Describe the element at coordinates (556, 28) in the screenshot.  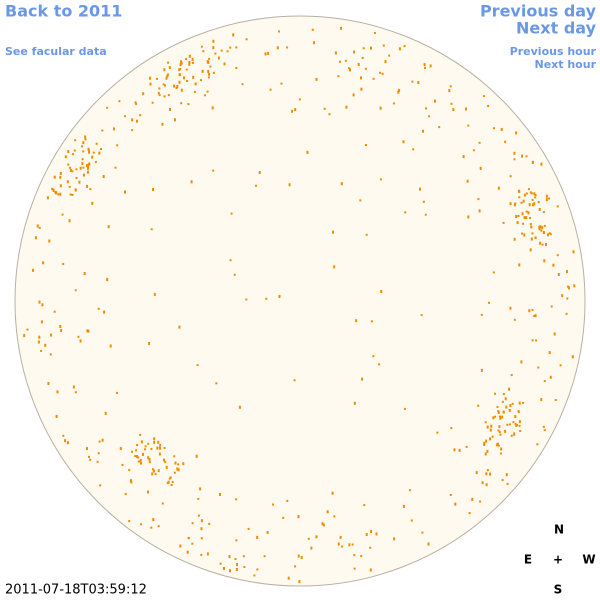
I see `next-day-link: Next day` at that location.